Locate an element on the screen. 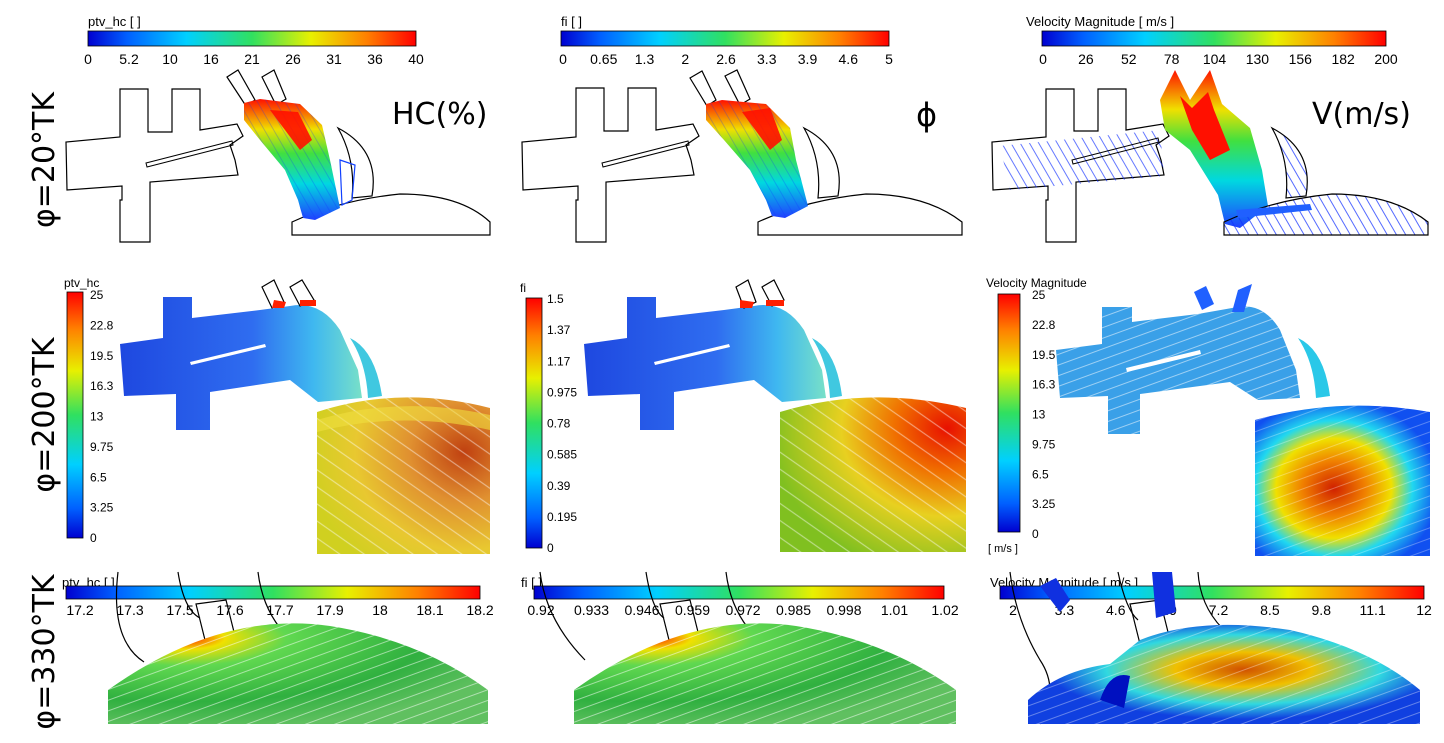  colorbar-tick-label: 200 is located at coordinates (1386, 59).